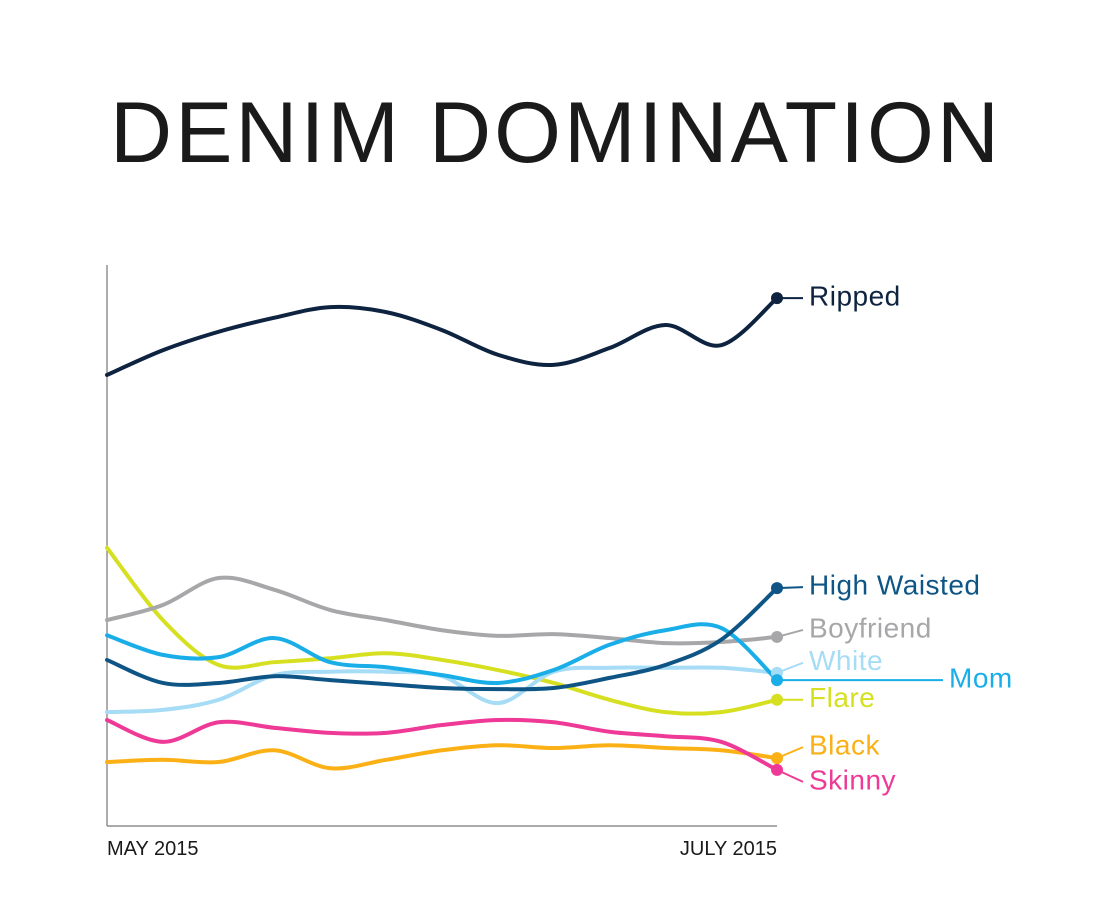  Describe the element at coordinates (846, 660) in the screenshot. I see `series-label: White` at that location.